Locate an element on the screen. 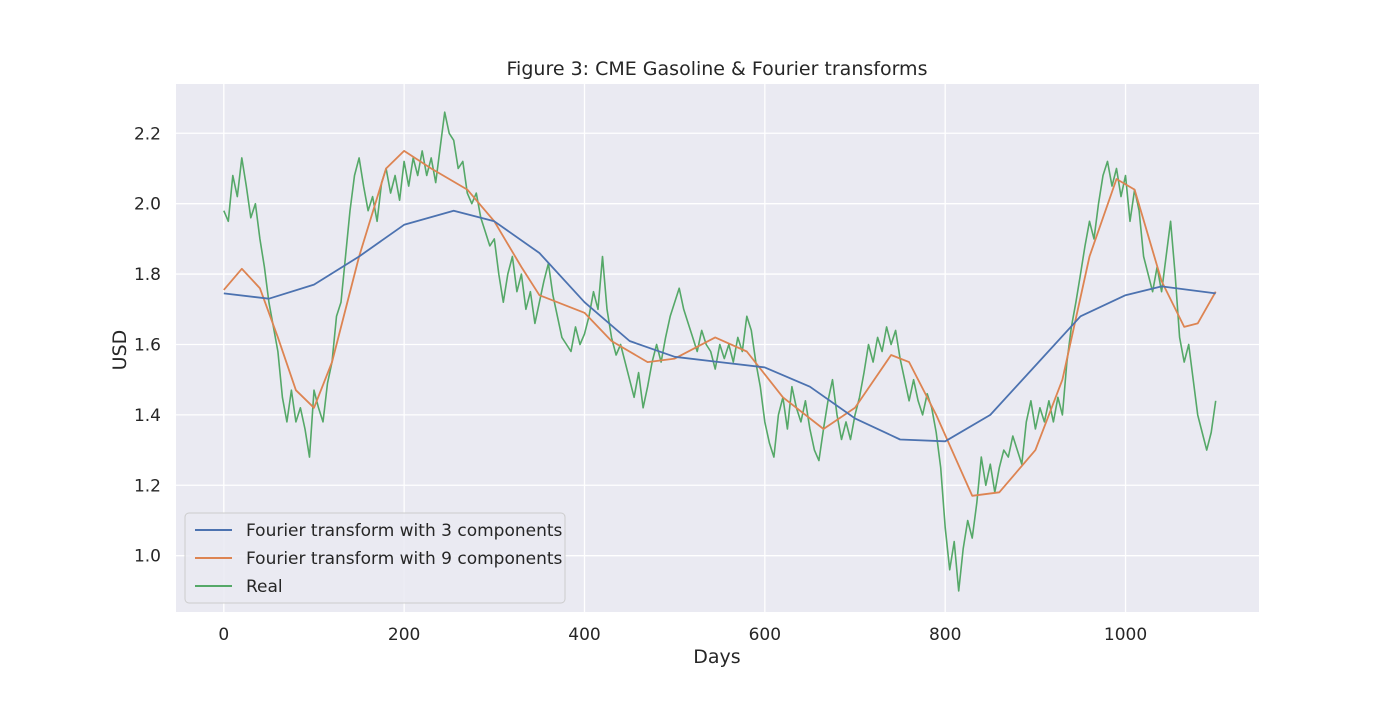  x-tick-label: 0 is located at coordinates (223, 635).